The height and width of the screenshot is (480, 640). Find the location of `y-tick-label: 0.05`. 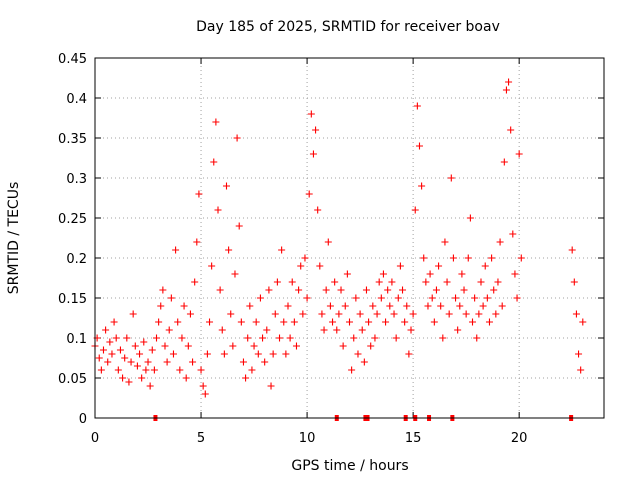

y-tick-label: 0.05 is located at coordinates (72, 379).